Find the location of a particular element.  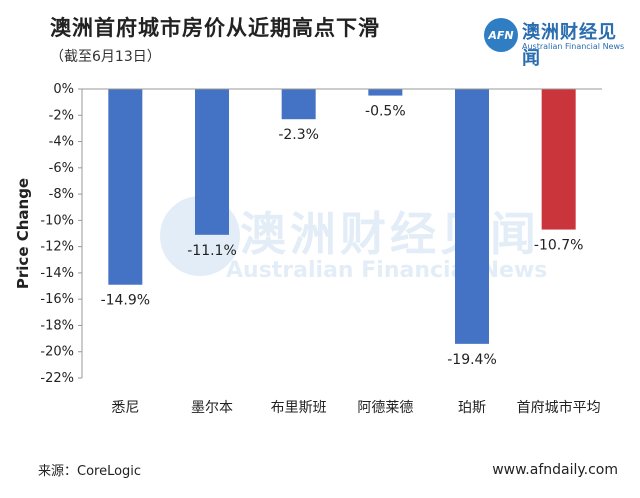

brand-logo: AFN 澳洲财经见闻 Australian Financial News is located at coordinates (559, 43).